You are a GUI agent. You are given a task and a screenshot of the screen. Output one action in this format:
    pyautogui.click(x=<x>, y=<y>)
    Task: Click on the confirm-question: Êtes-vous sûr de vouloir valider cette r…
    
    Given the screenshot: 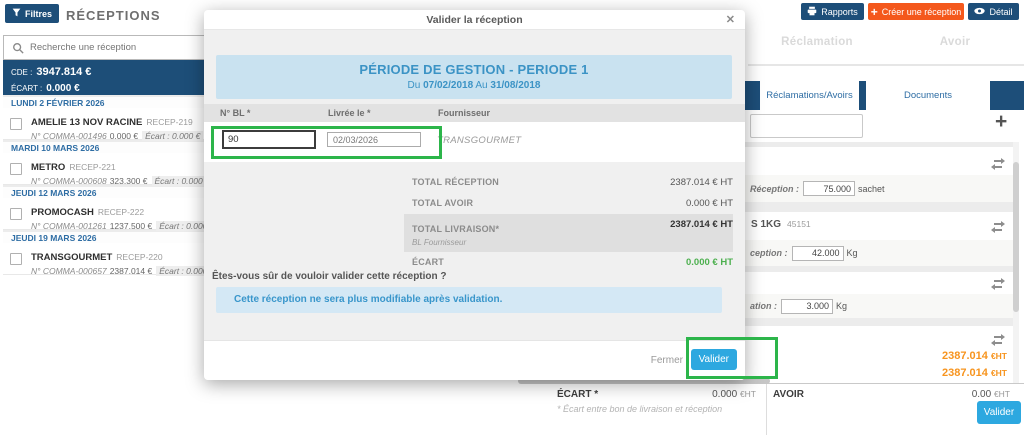 What is the action you would take?
    pyautogui.click(x=329, y=276)
    